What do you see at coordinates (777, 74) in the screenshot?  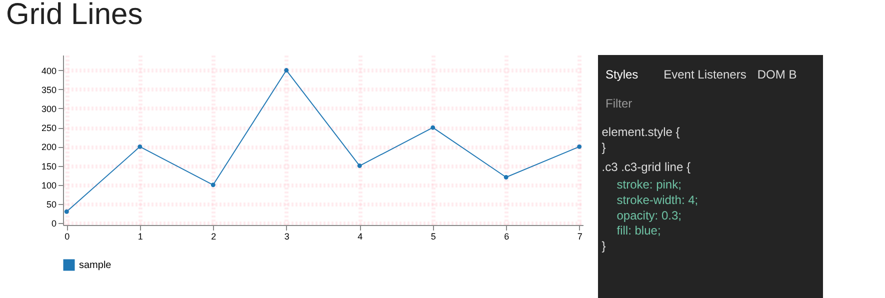 I see `text: DOM B` at bounding box center [777, 74].